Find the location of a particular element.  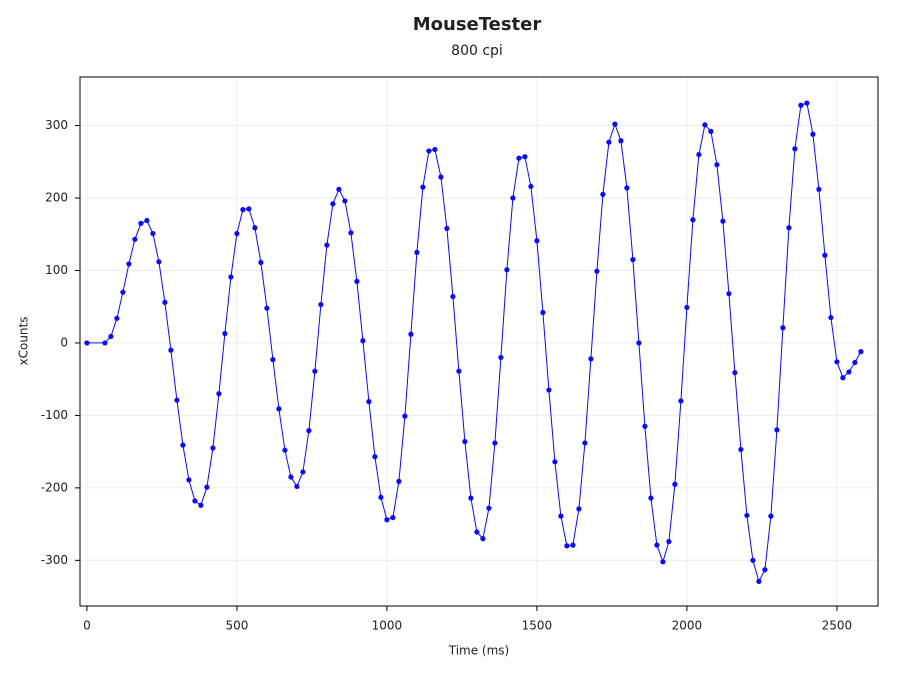

x-axis-label: Time (ms) is located at coordinates (479, 651).